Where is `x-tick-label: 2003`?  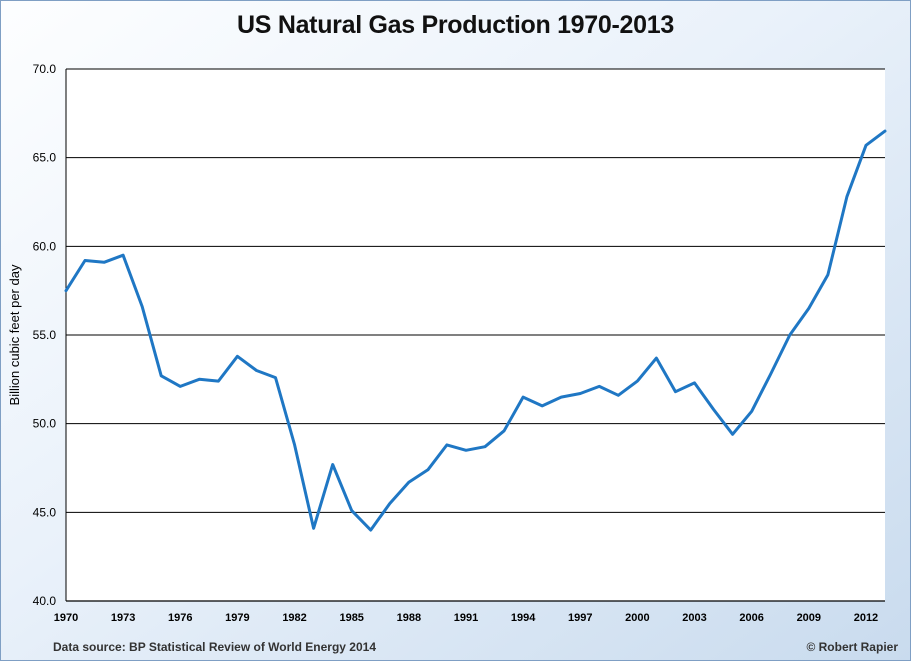
x-tick-label: 2003 is located at coordinates (694, 618).